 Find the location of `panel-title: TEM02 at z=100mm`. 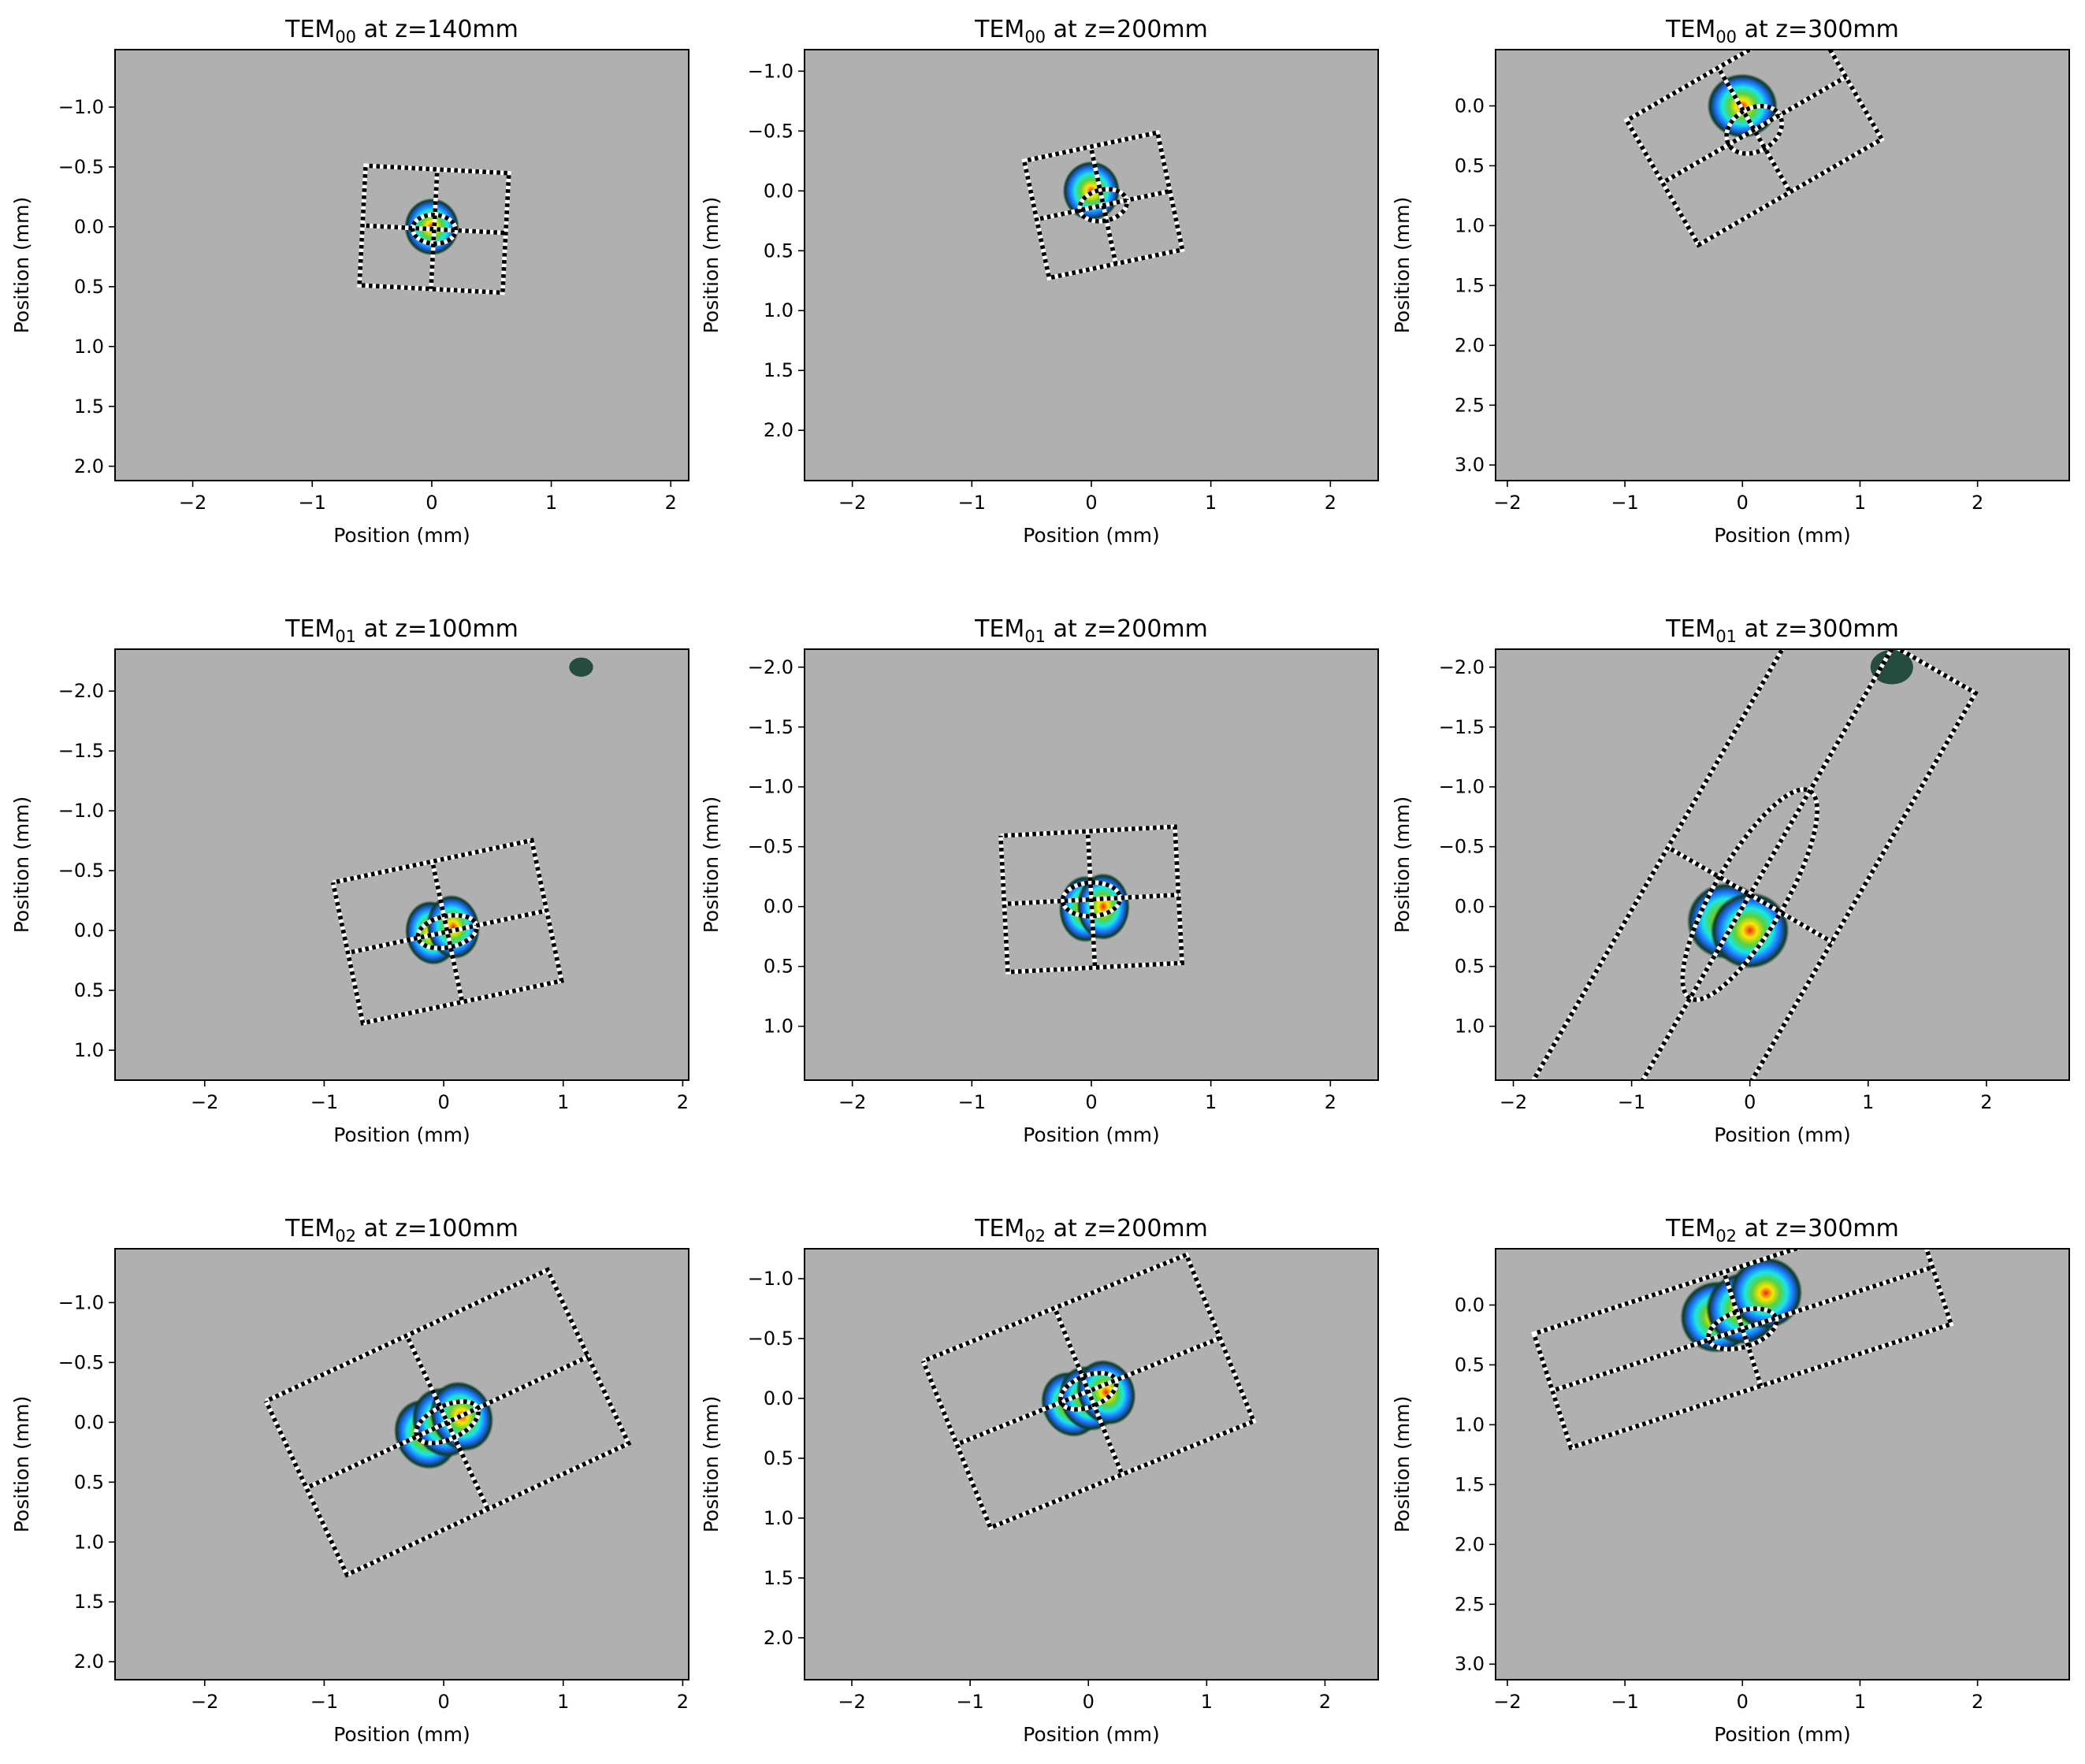

panel-title: TEM02 at z=100mm is located at coordinates (401, 1230).